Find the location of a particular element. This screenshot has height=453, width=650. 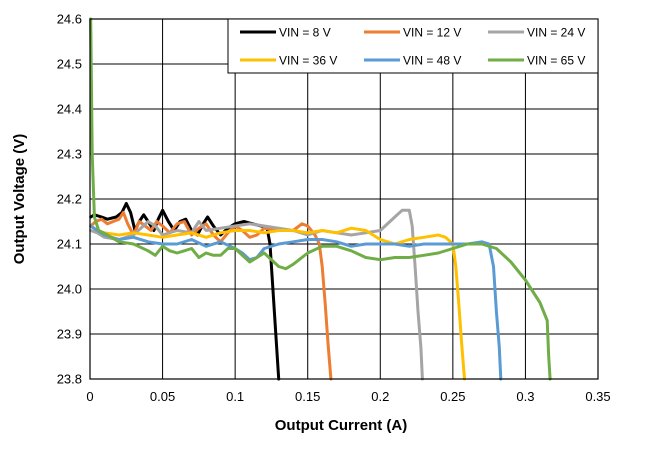

x-tick-label: 0.1 is located at coordinates (235, 396).